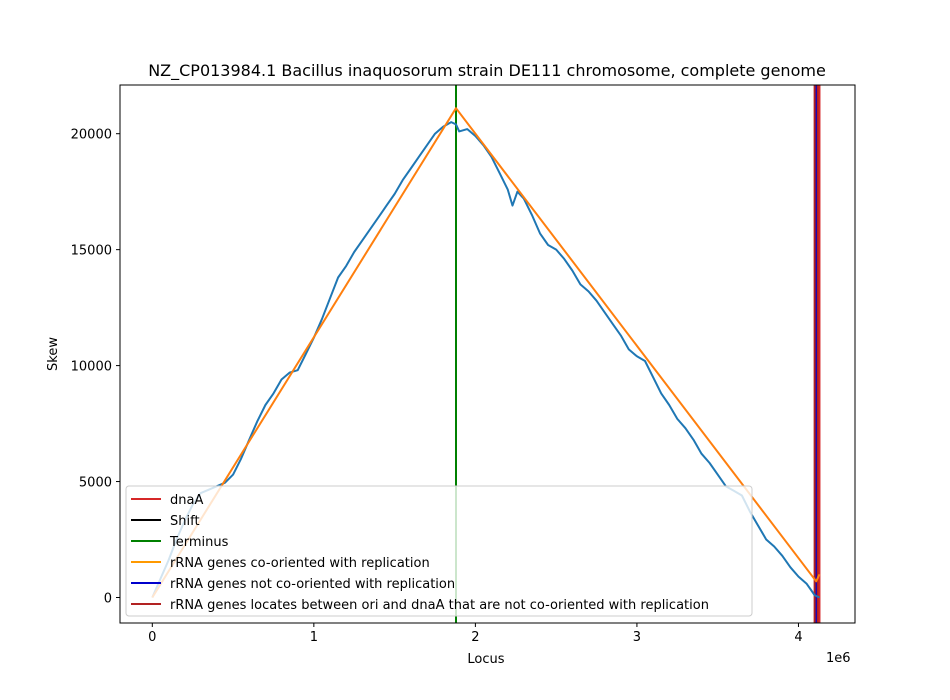 This screenshot has height=700, width=950. Describe the element at coordinates (637, 637) in the screenshot. I see `x-tick-label: 3` at that location.